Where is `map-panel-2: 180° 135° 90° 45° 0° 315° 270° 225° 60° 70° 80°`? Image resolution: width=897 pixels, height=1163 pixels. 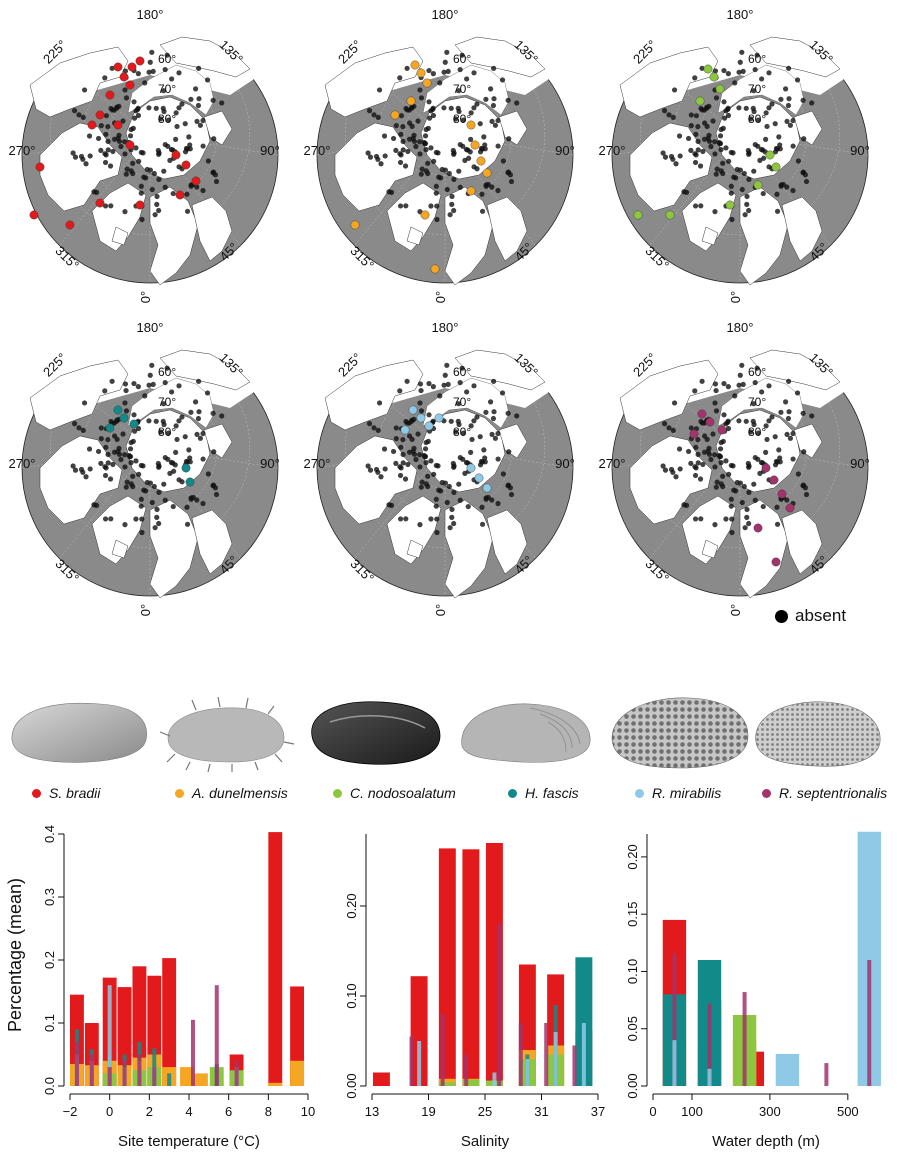 map-panel-2: 180° 135° 90° 45° 0° 315° 270° 225° 60° 70° 80° is located at coordinates (445, 155).